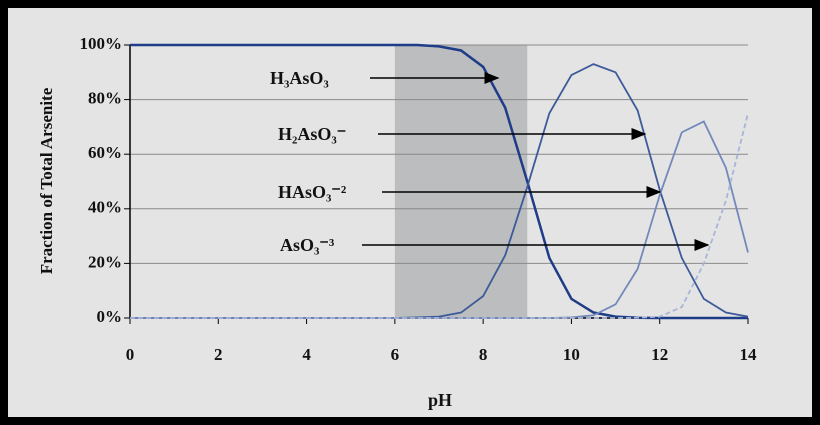 This screenshot has height=425, width=820. Describe the element at coordinates (461, 181) in the screenshot. I see `shaded-range` at that location.